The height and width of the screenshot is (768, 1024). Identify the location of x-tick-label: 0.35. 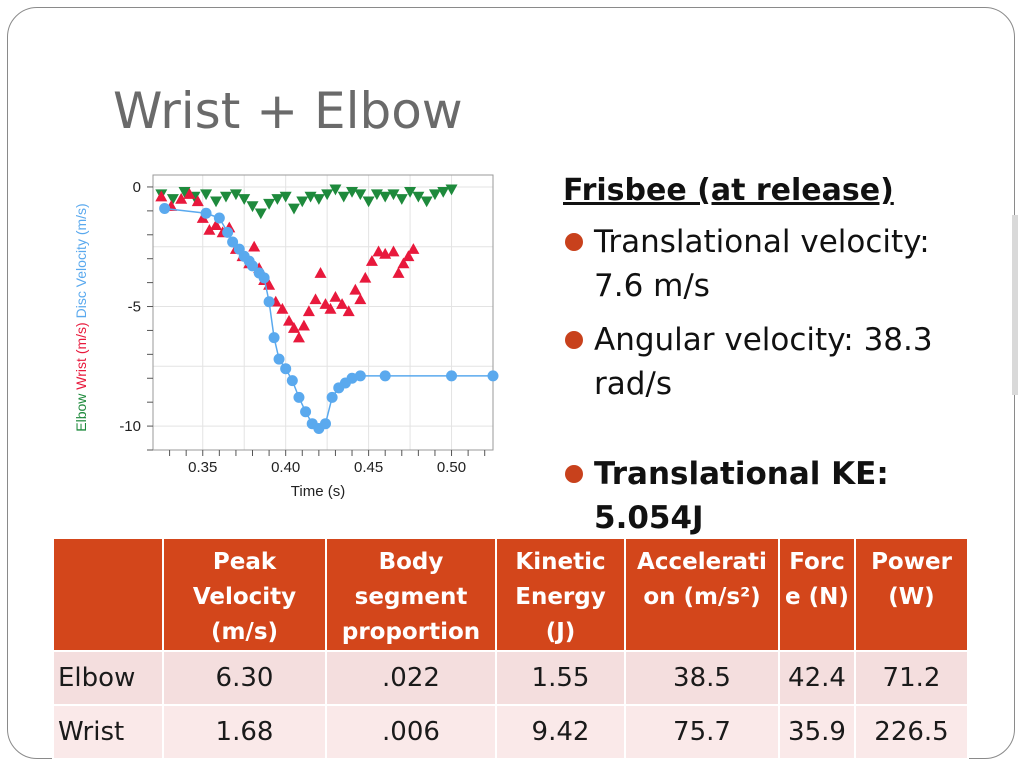
(202, 467).